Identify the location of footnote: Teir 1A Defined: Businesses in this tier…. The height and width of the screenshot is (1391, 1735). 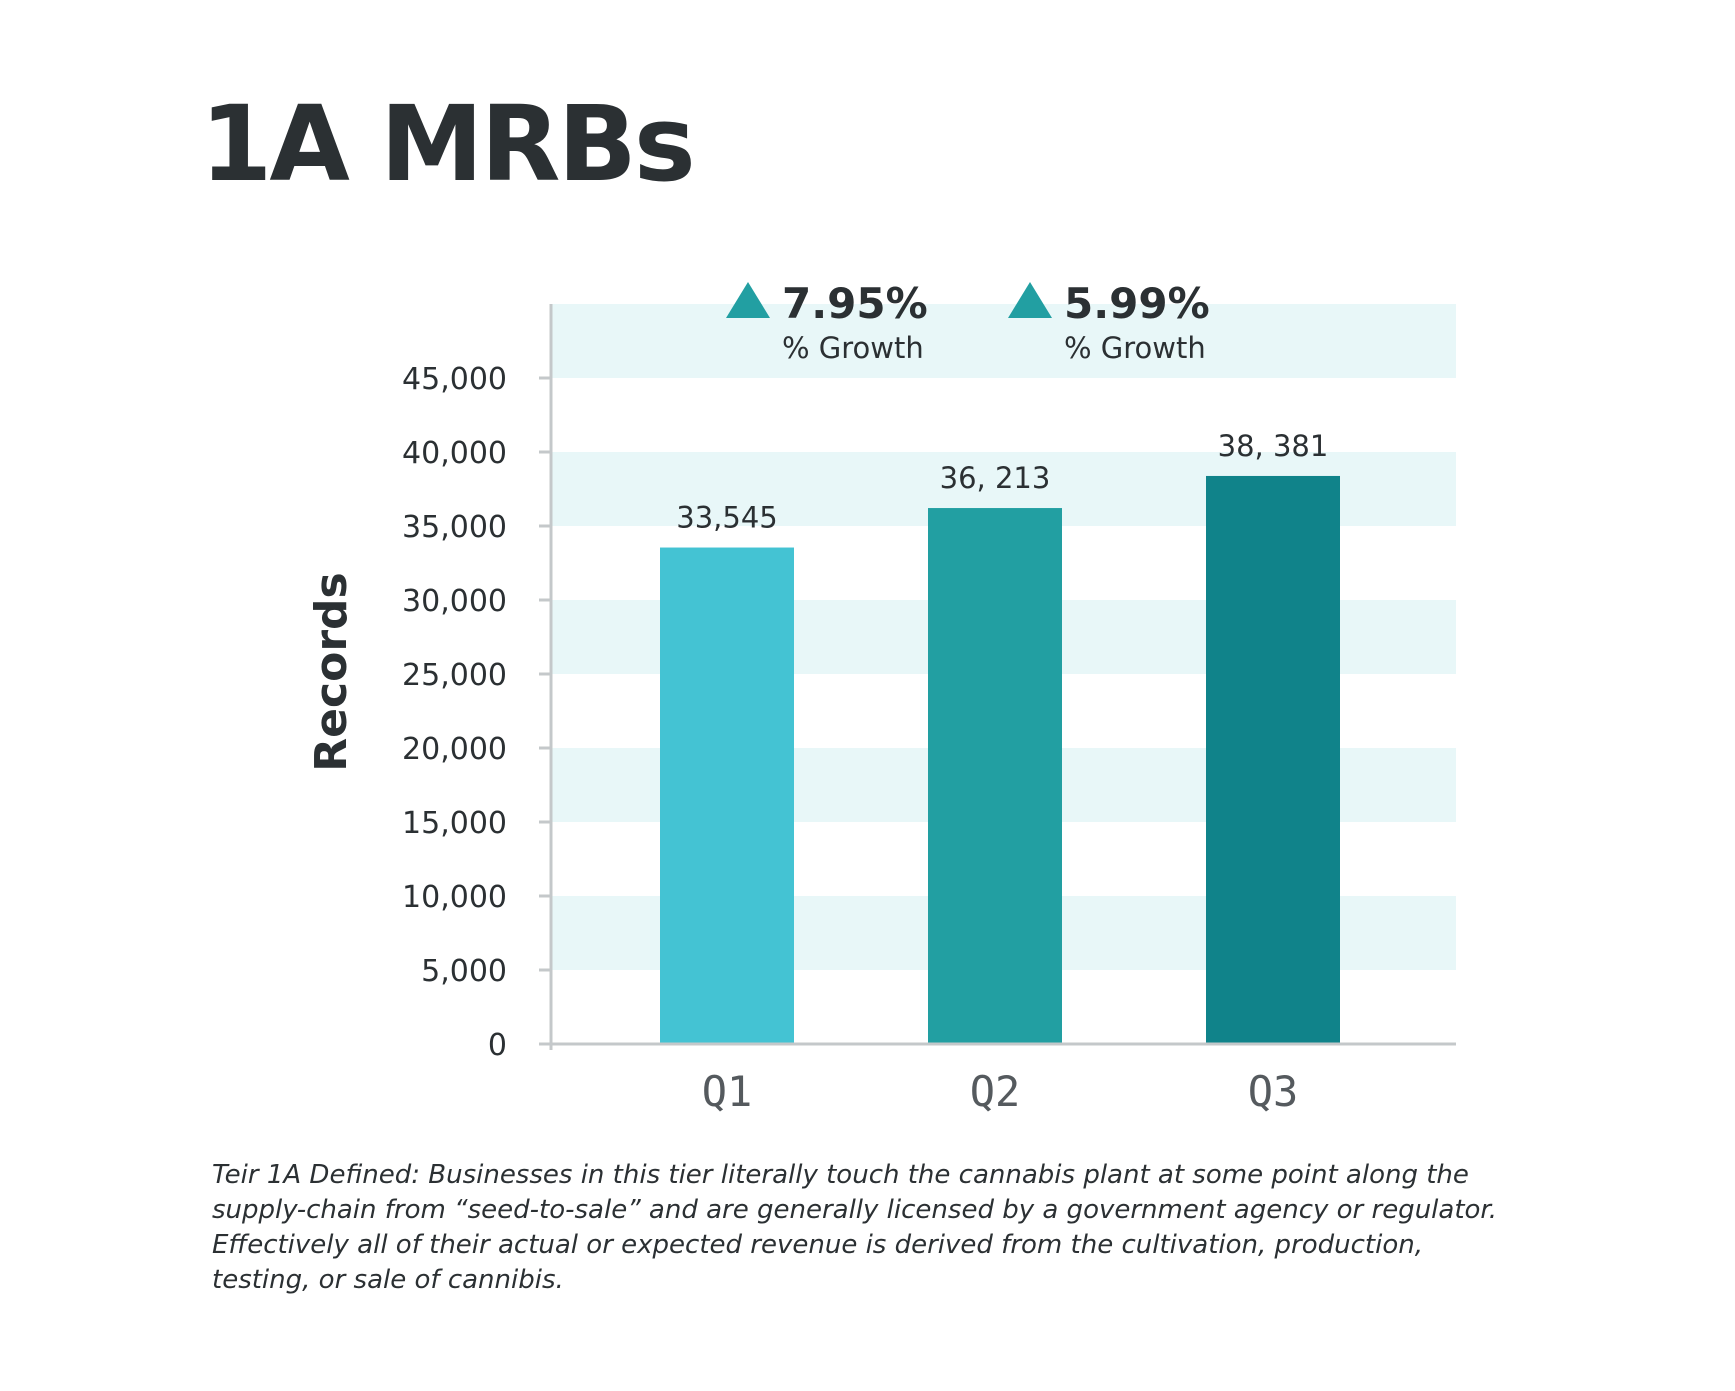
(854, 1227).